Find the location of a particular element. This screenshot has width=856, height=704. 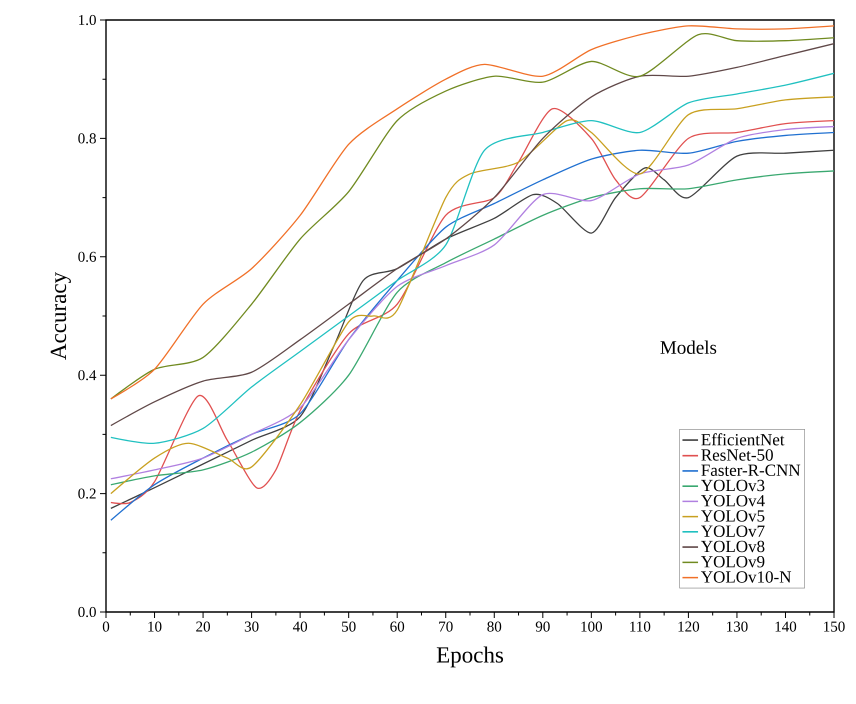

x-tick-label: 30 is located at coordinates (251, 627).